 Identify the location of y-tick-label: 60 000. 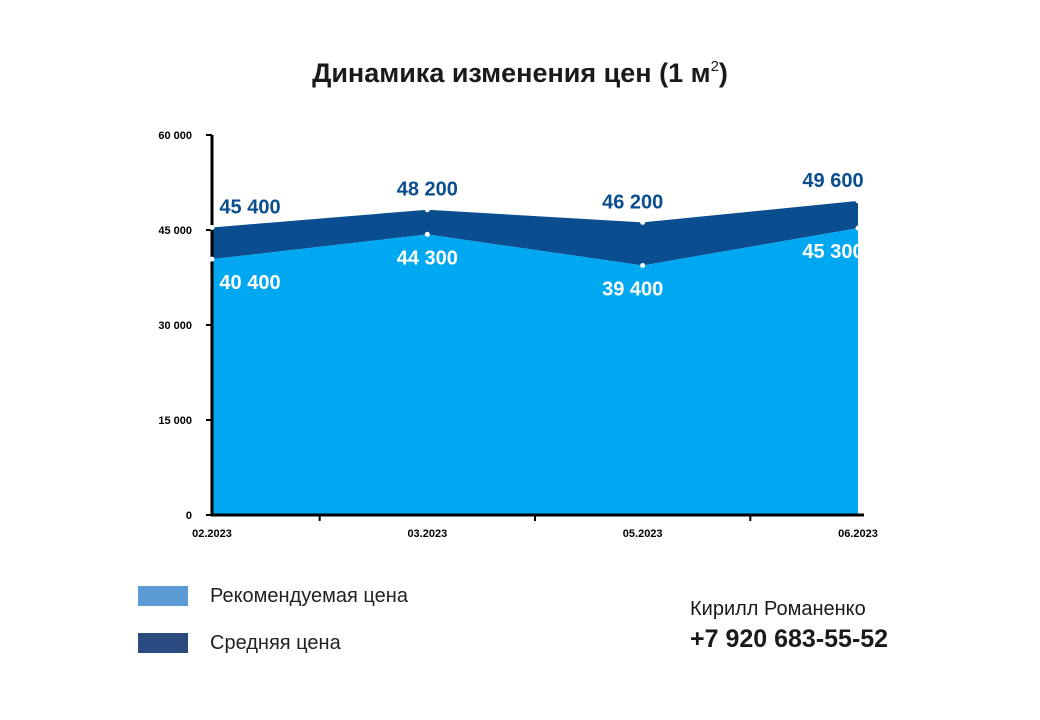
(175, 136).